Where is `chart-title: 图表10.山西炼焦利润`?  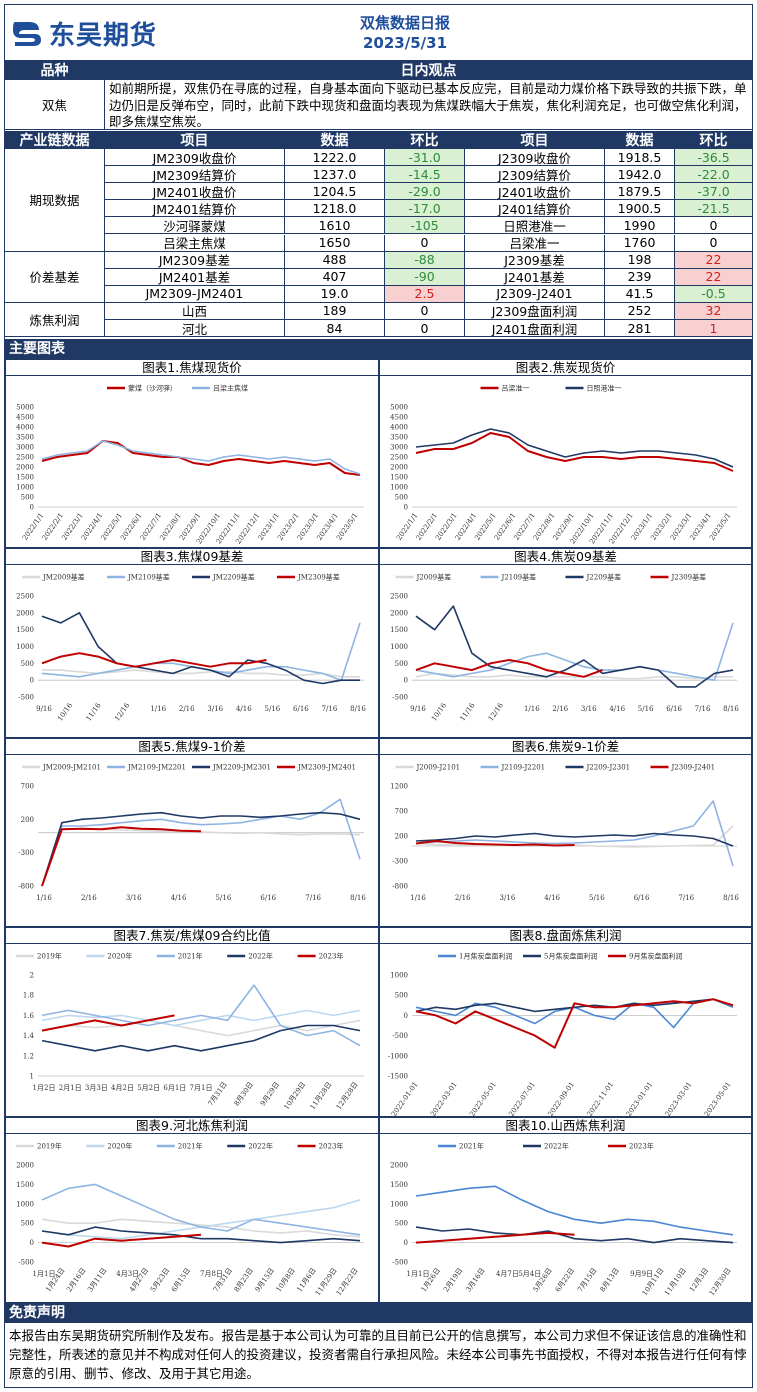
chart-title: 图表10.山西炼焦利润 is located at coordinates (565, 1126).